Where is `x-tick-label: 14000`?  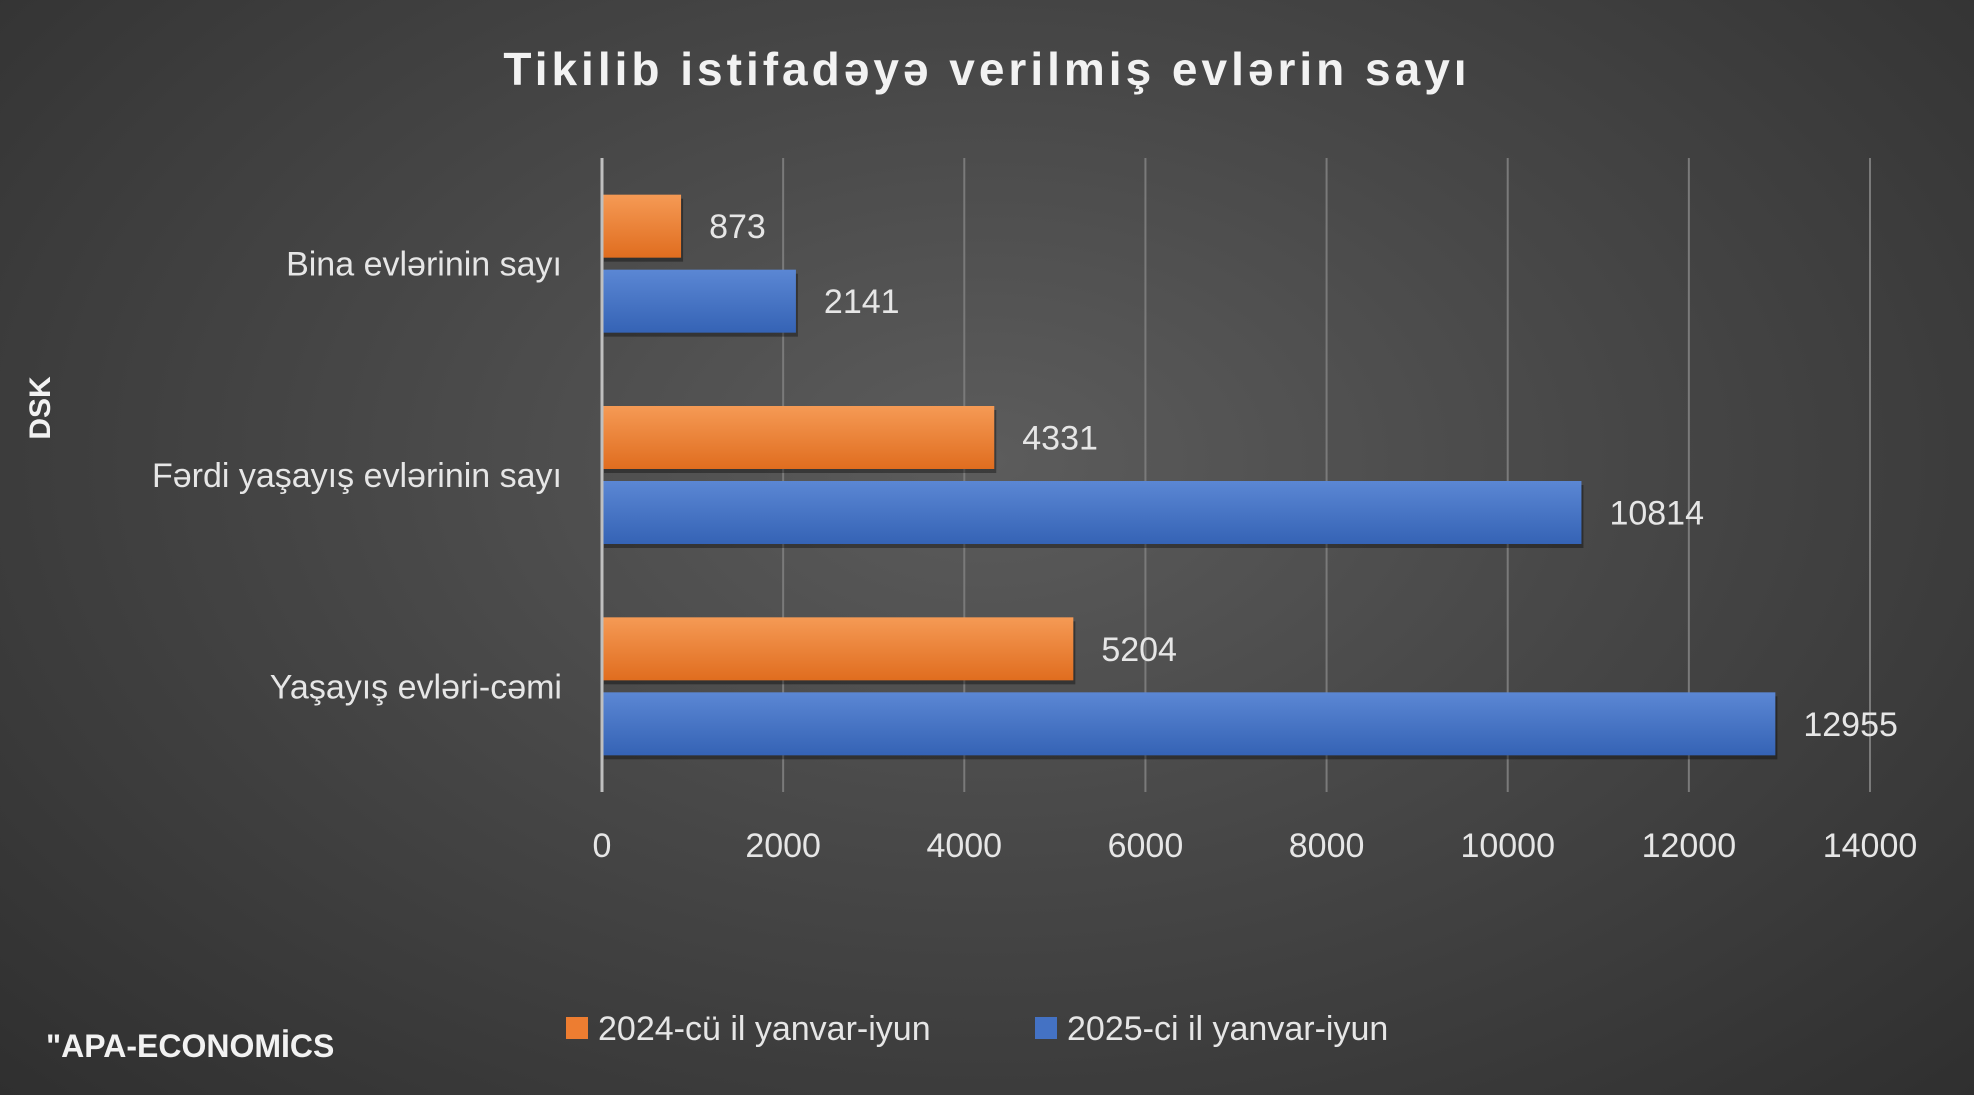
x-tick-label: 14000 is located at coordinates (1870, 846).